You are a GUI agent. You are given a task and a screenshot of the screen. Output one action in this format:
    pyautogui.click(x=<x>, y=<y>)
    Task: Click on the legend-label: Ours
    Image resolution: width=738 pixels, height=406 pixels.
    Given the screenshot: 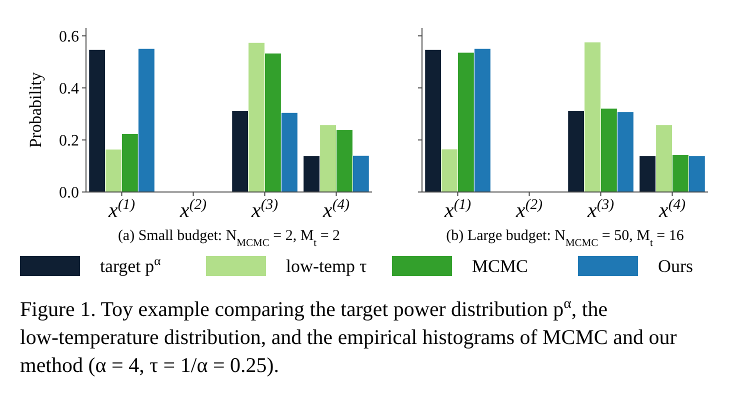 What is the action you would take?
    pyautogui.click(x=675, y=266)
    